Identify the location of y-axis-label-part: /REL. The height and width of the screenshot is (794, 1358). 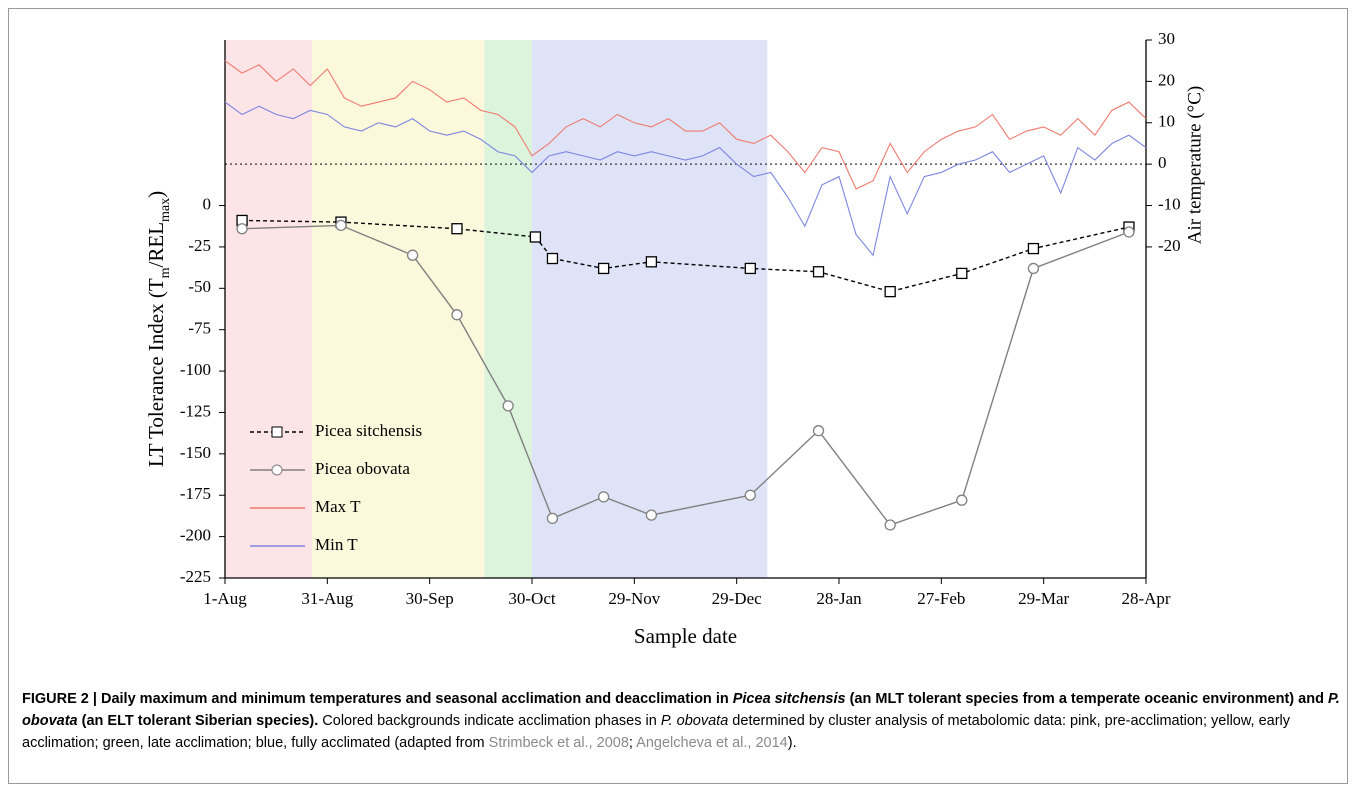
(156, 245).